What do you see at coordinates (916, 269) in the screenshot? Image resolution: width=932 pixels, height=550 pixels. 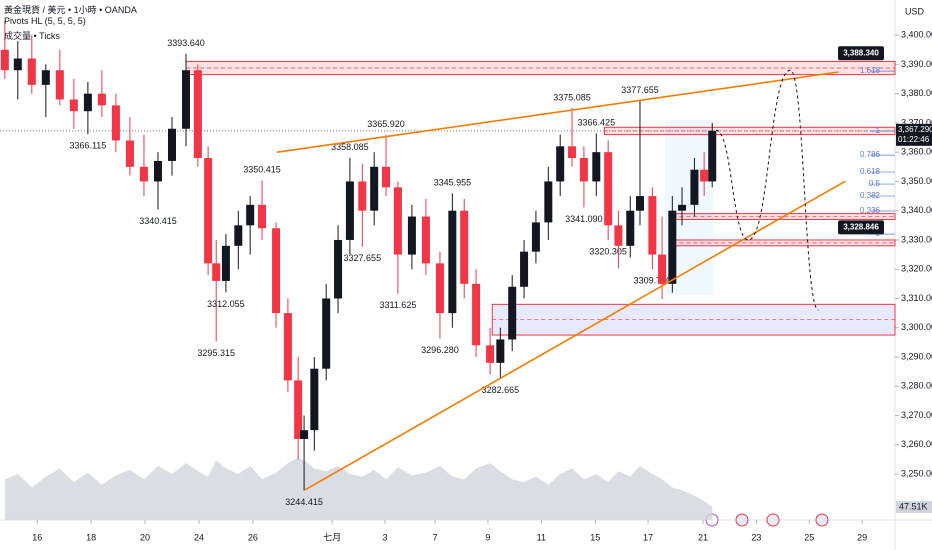 I see `y-tick-label: 3,320.000` at bounding box center [916, 269].